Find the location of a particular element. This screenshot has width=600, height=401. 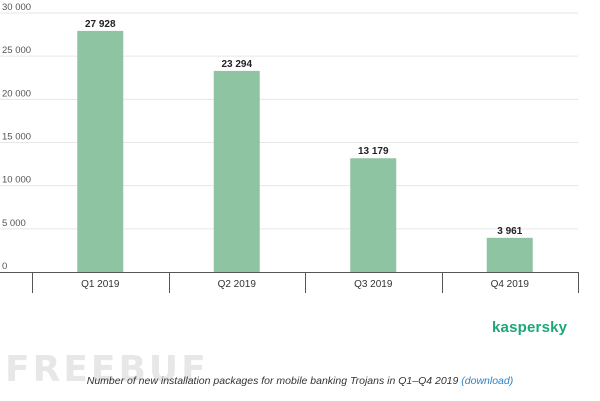

data-label: 3 961 is located at coordinates (509, 231).